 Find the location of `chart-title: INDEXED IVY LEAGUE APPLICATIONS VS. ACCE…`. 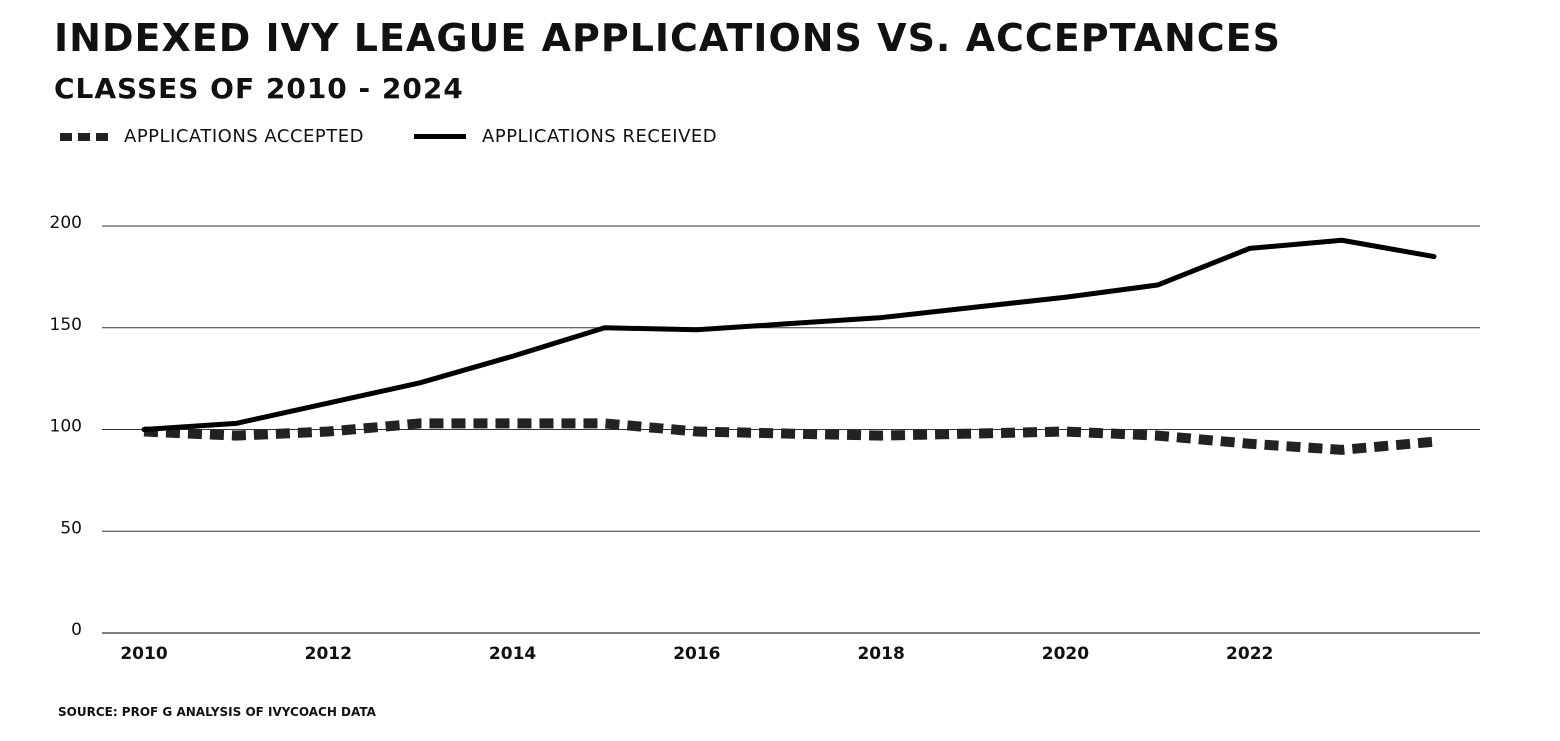

chart-title: INDEXED IVY LEAGUE APPLICATIONS VS. ACCE… is located at coordinates (667, 38).